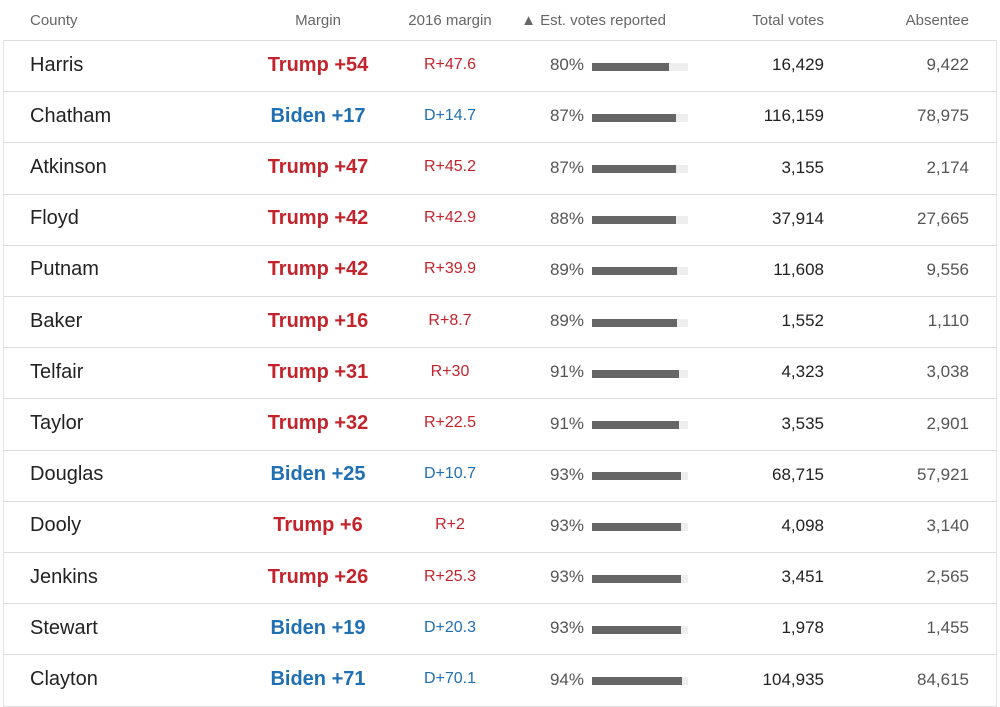 This screenshot has height=707, width=1000. Describe the element at coordinates (450, 115) in the screenshot. I see `margin-2016: D+14.7` at that location.